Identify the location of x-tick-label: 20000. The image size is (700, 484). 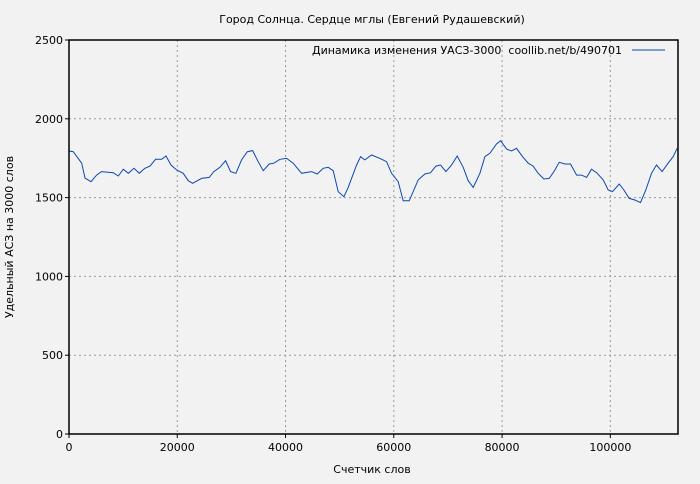
(177, 447).